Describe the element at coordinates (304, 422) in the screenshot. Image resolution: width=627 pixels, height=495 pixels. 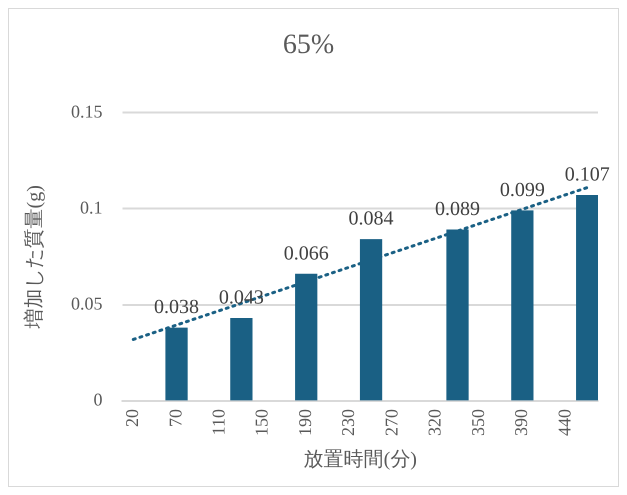
I see `x-tick-label: 190` at that location.